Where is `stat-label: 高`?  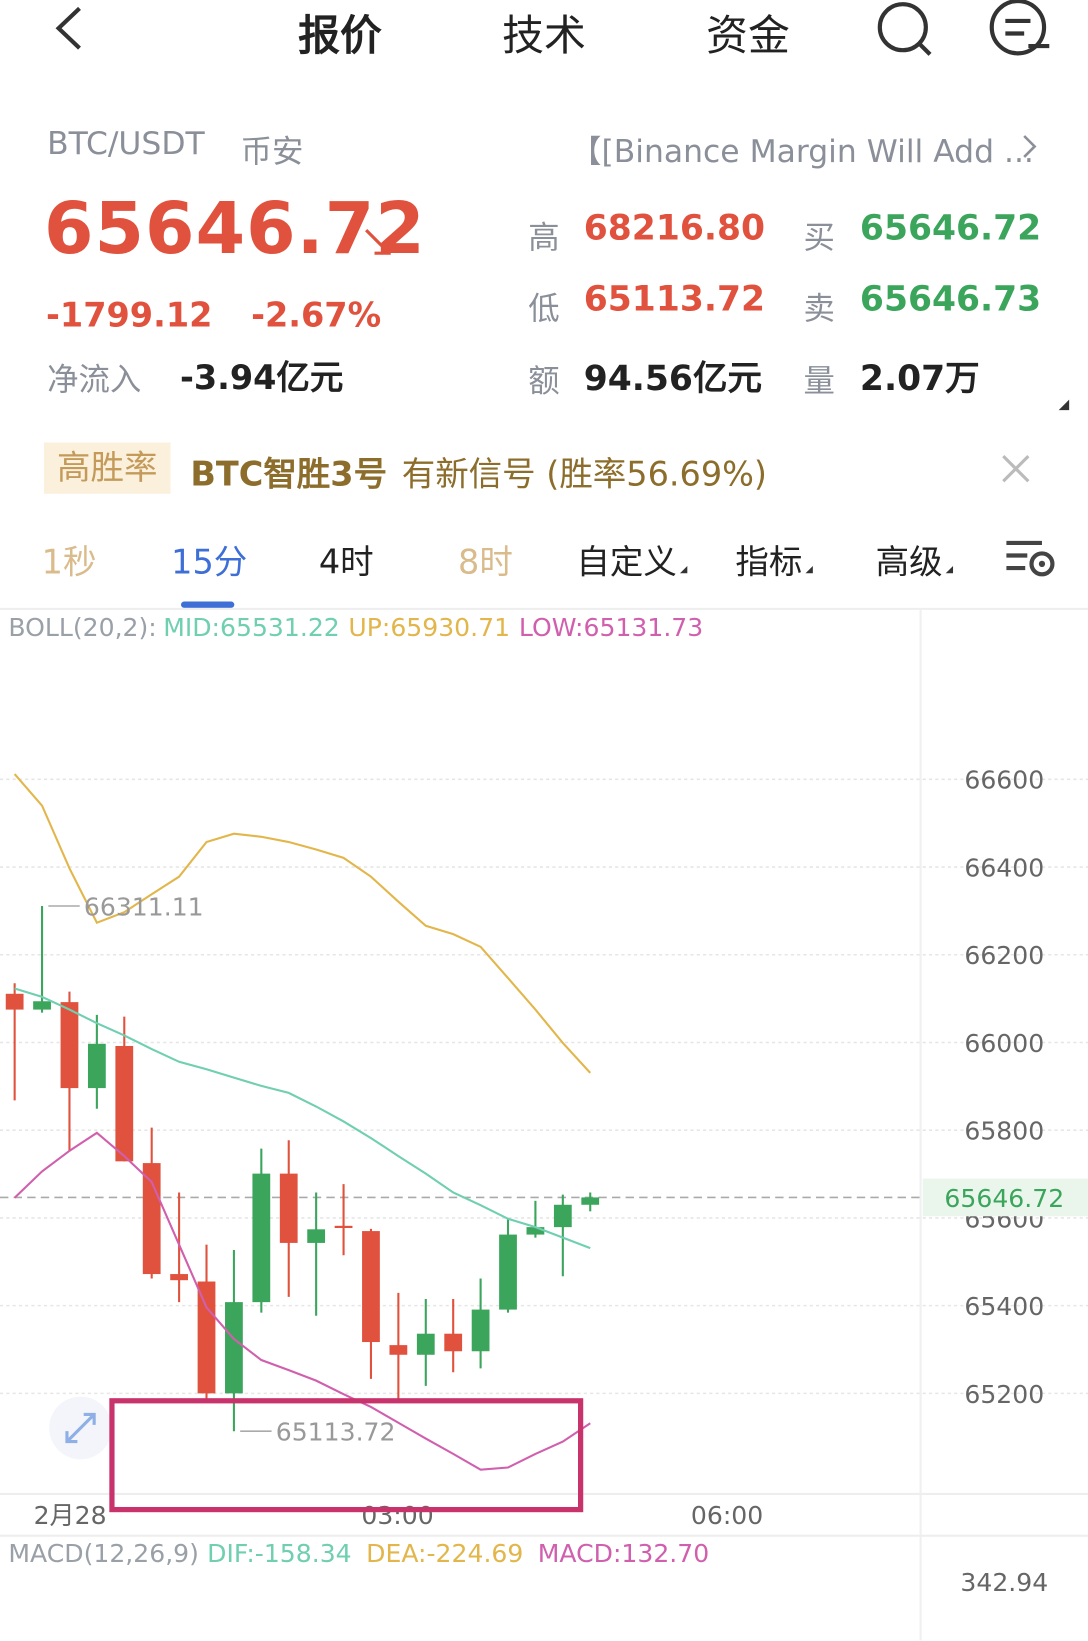
stat-label: 高 is located at coordinates (544, 238).